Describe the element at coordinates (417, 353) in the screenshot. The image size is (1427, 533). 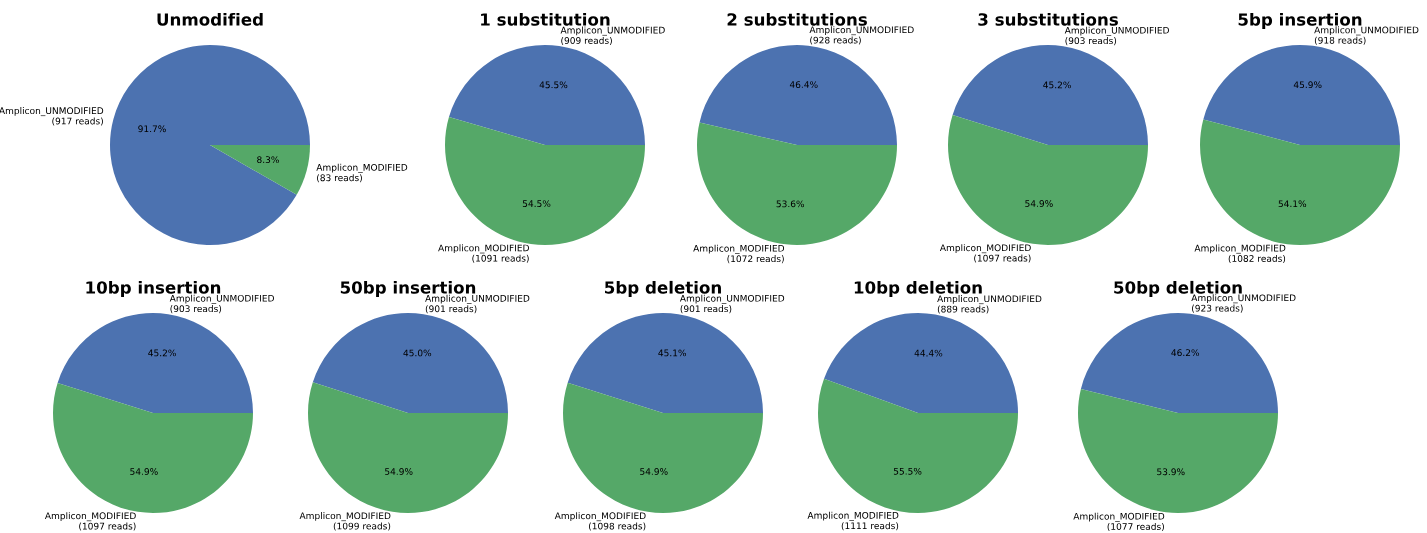
I see `data-label: 45.0%` at that location.